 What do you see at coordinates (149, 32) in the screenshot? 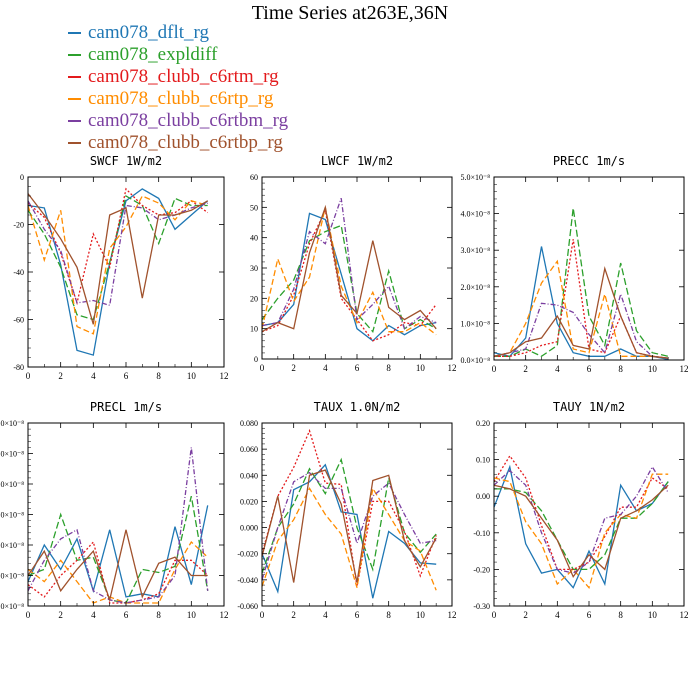
I see `legend-label: cam078_dflt_rg` at bounding box center [149, 32].